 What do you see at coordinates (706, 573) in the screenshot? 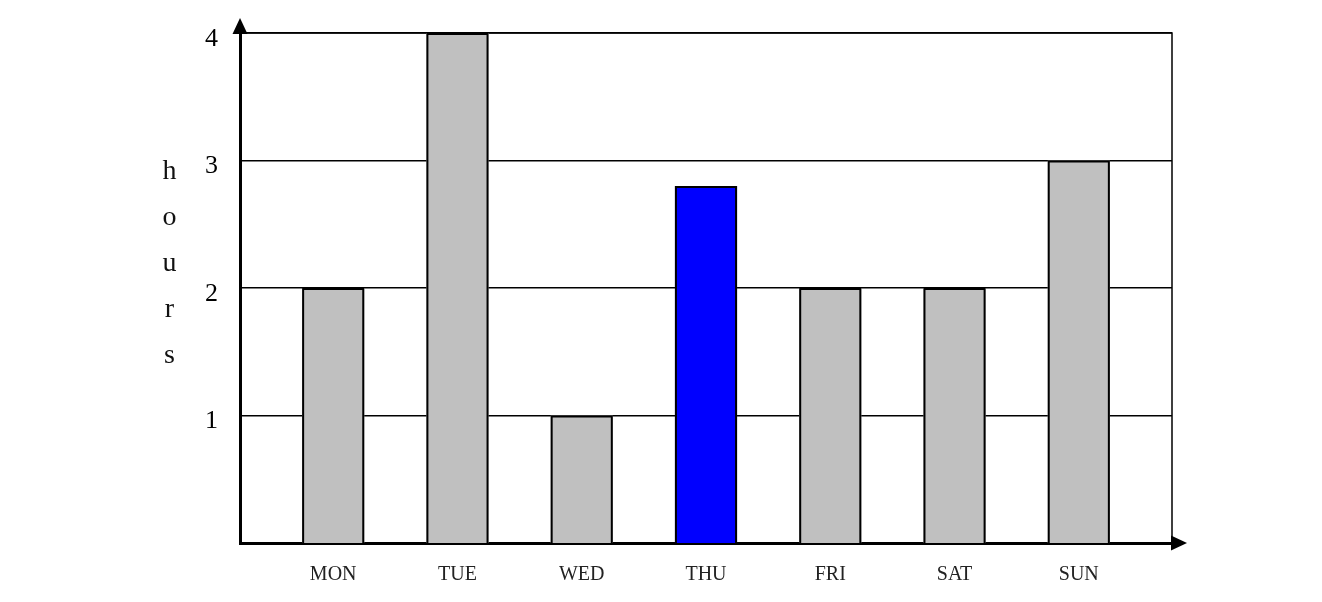
I see `x-tick-label: THU` at bounding box center [706, 573].